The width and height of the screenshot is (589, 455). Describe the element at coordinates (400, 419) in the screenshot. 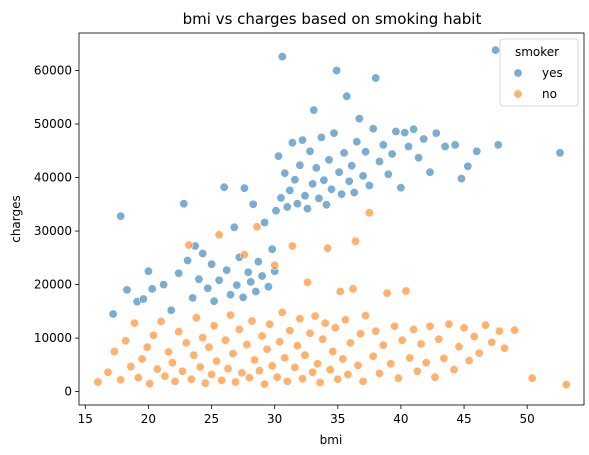

I see `x-tick-label-40: 40` at that location.